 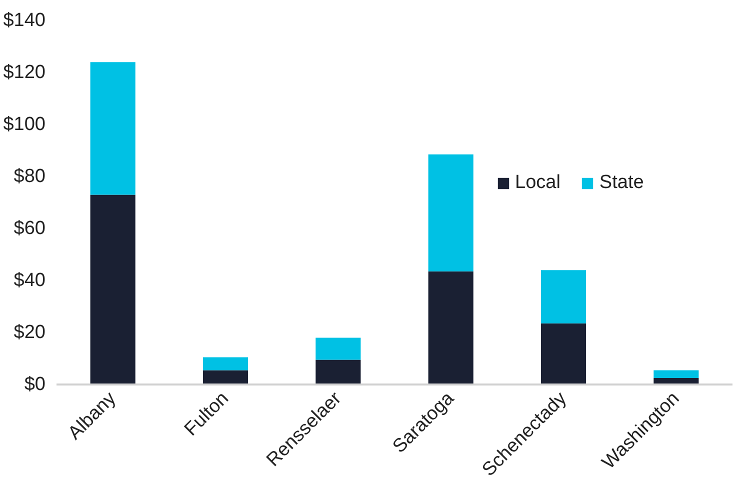 I want to click on legend-label: Local, so click(x=537, y=183).